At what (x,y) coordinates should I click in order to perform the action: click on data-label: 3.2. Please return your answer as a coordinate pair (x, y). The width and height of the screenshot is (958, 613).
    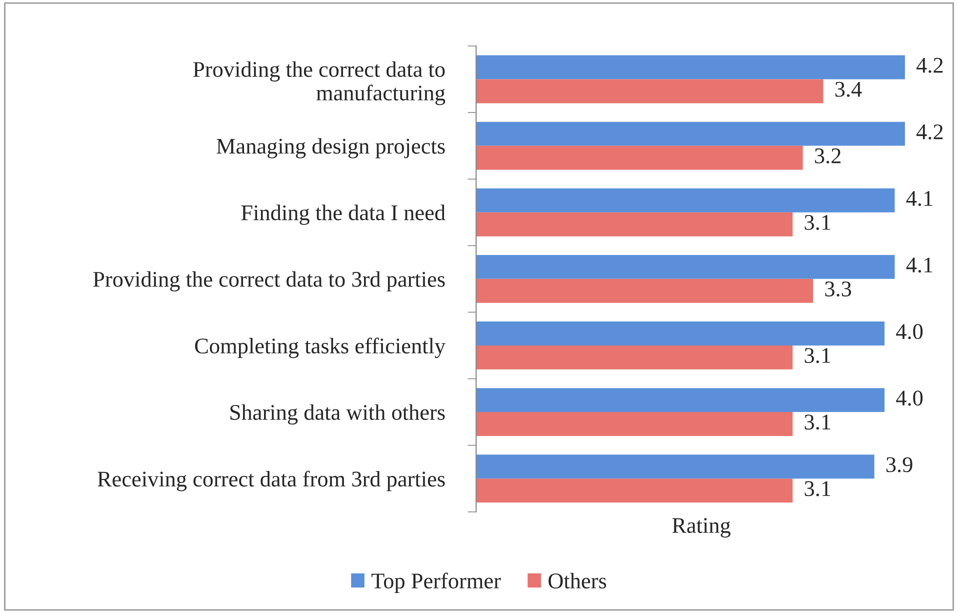
    Looking at the image, I should click on (828, 156).